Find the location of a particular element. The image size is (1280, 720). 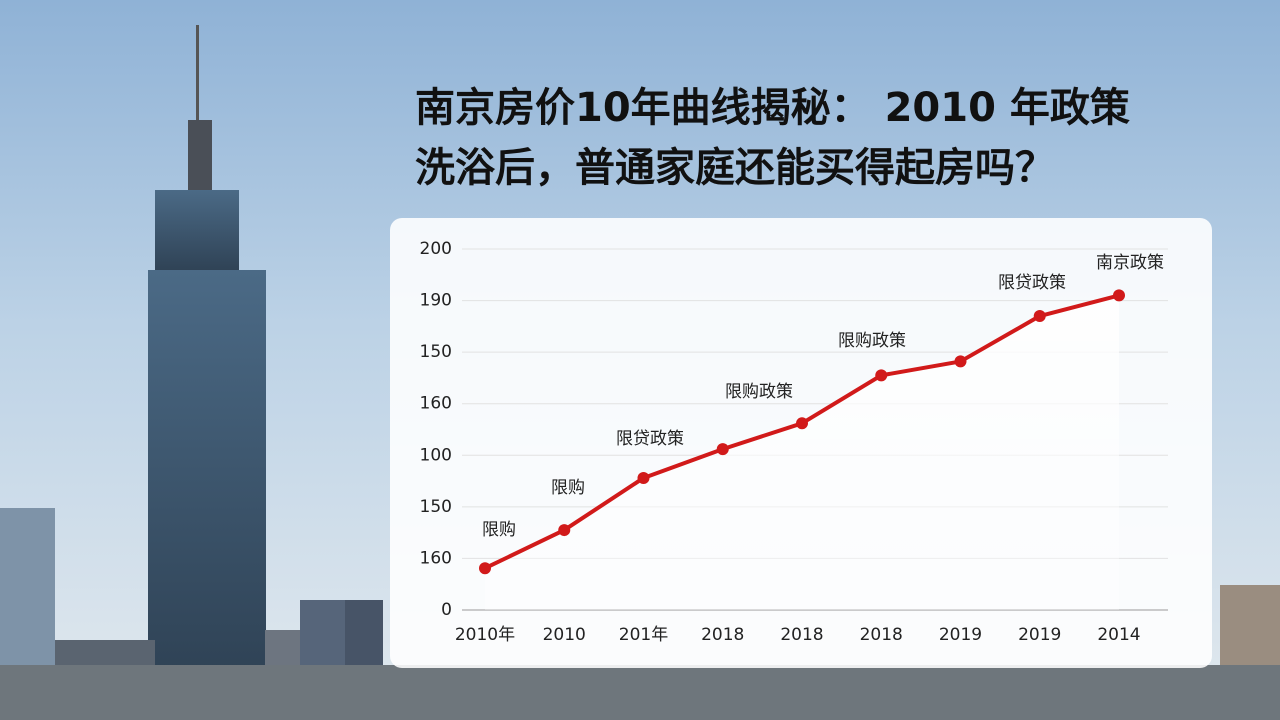

y-tick-label: 200 is located at coordinates (436, 249).